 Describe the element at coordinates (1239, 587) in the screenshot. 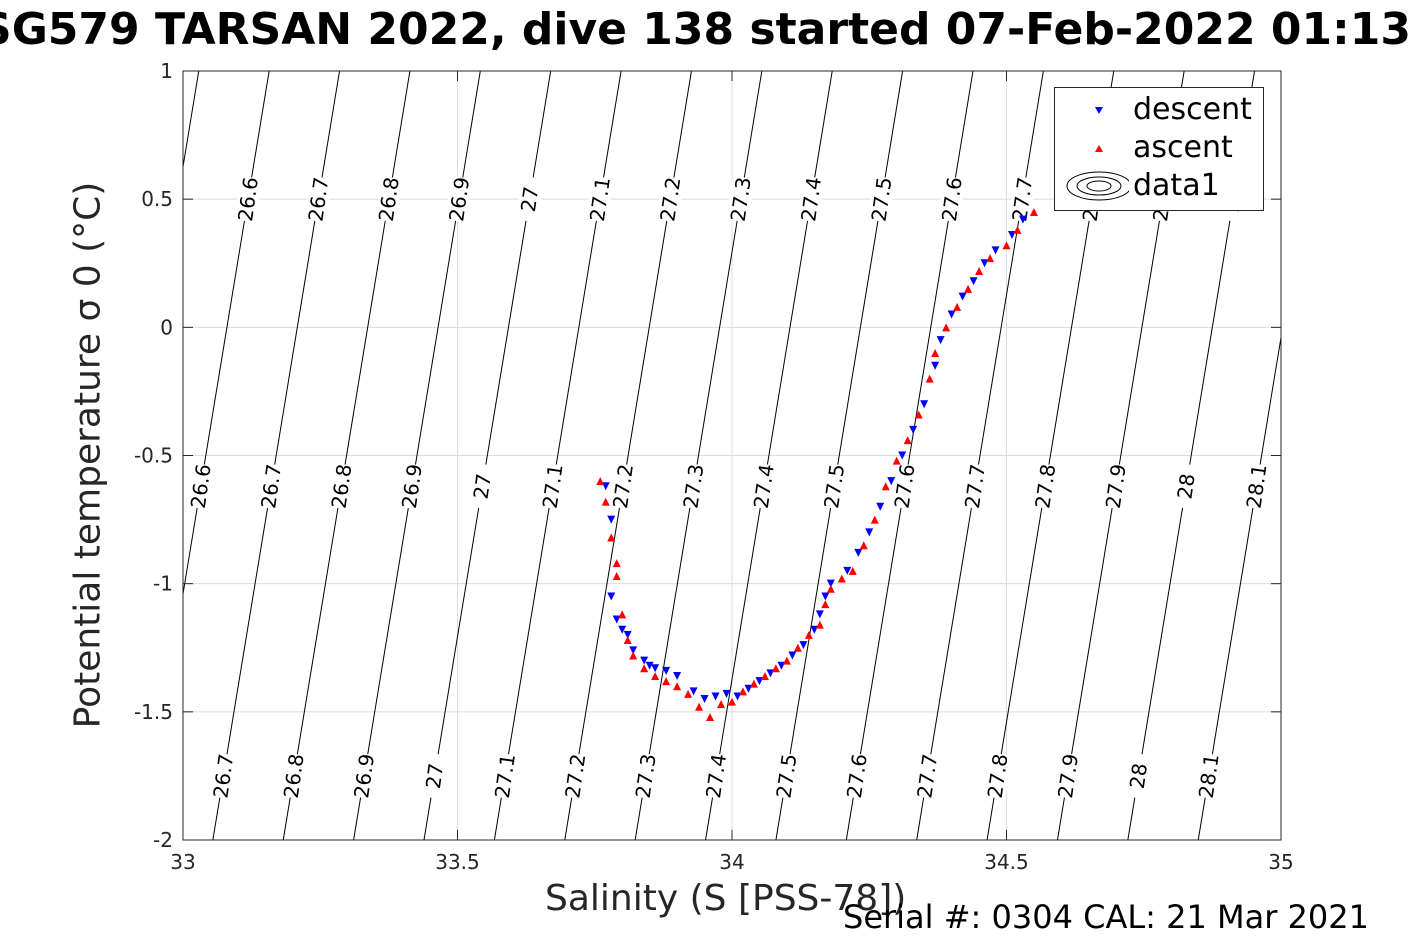

I see `isopycnal-line` at that location.